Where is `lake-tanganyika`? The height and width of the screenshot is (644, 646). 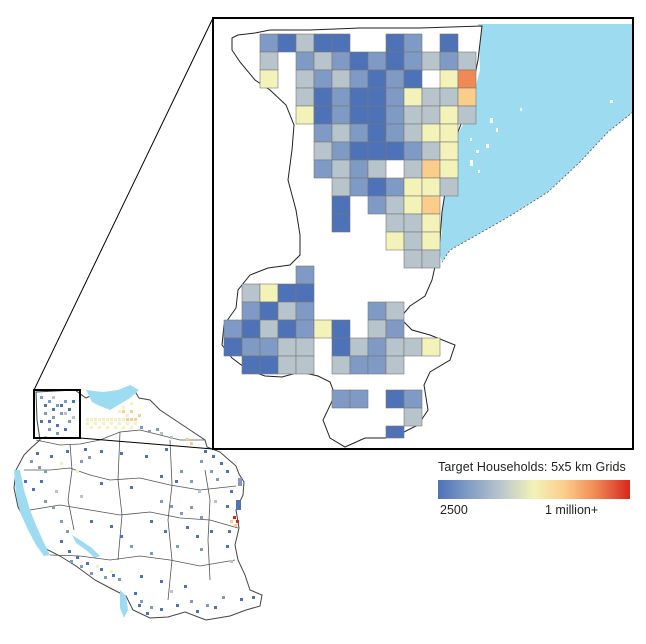 lake-tanganyika is located at coordinates (32, 513).